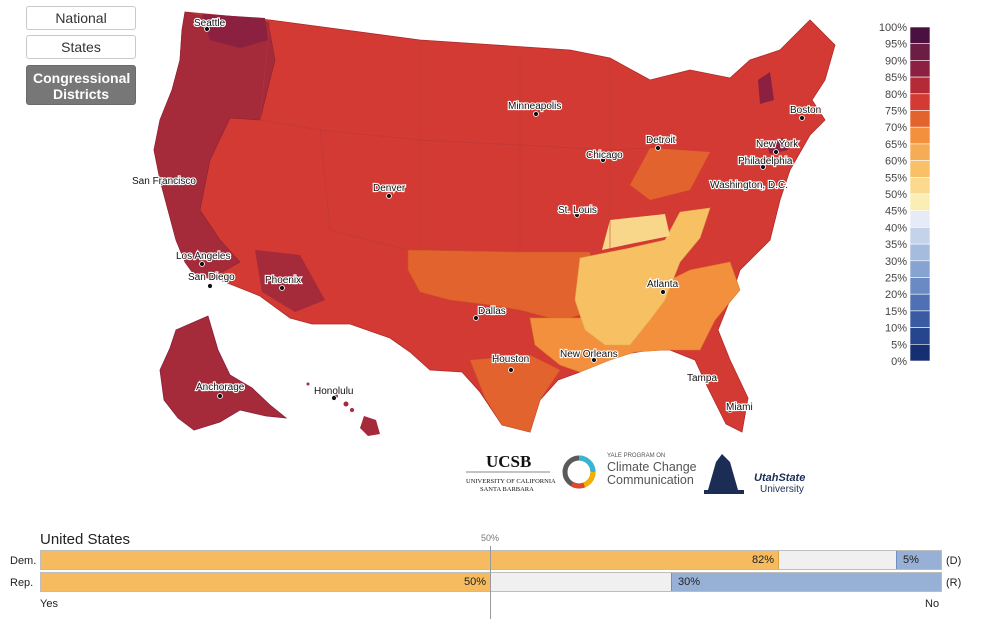 This screenshot has height=619, width=1002. What do you see at coordinates (896, 195) in the screenshot?
I see `legend-tick-label: 50%` at bounding box center [896, 195].